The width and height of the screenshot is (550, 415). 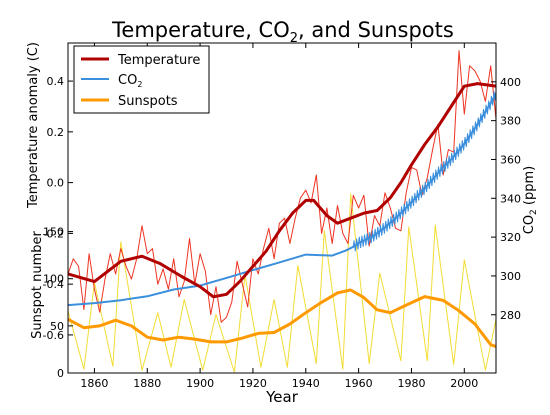 I want to click on sunspot-axis: 150 100 50 0, so click(x=58, y=303).